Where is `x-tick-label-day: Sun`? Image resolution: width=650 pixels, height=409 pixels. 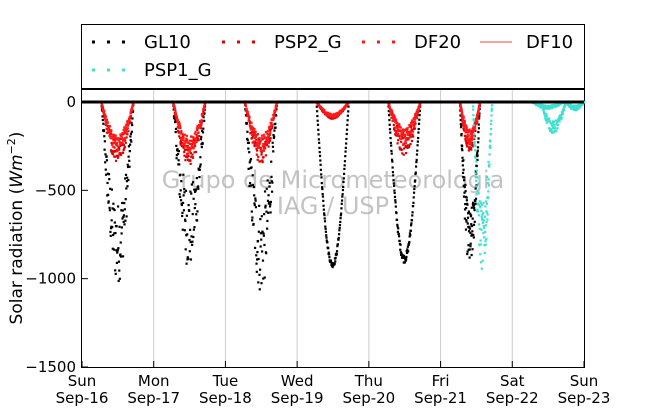 x-tick-label-day: Sun is located at coordinates (584, 381).